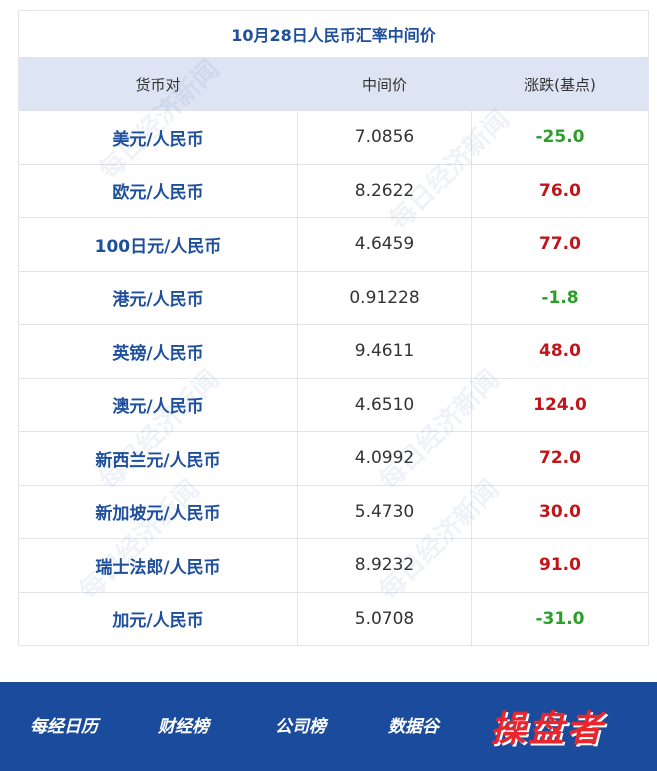  Describe the element at coordinates (560, 137) in the screenshot. I see `change: -25.0` at that location.